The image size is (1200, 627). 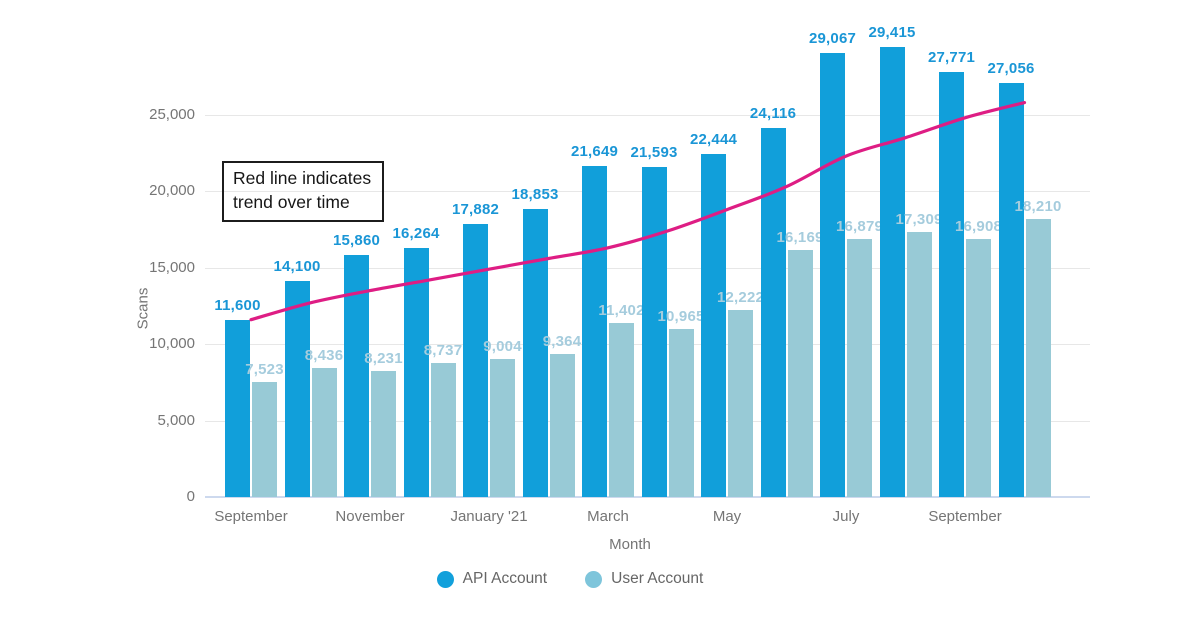 What do you see at coordinates (630, 544) in the screenshot?
I see `x-axis-title: Month` at bounding box center [630, 544].